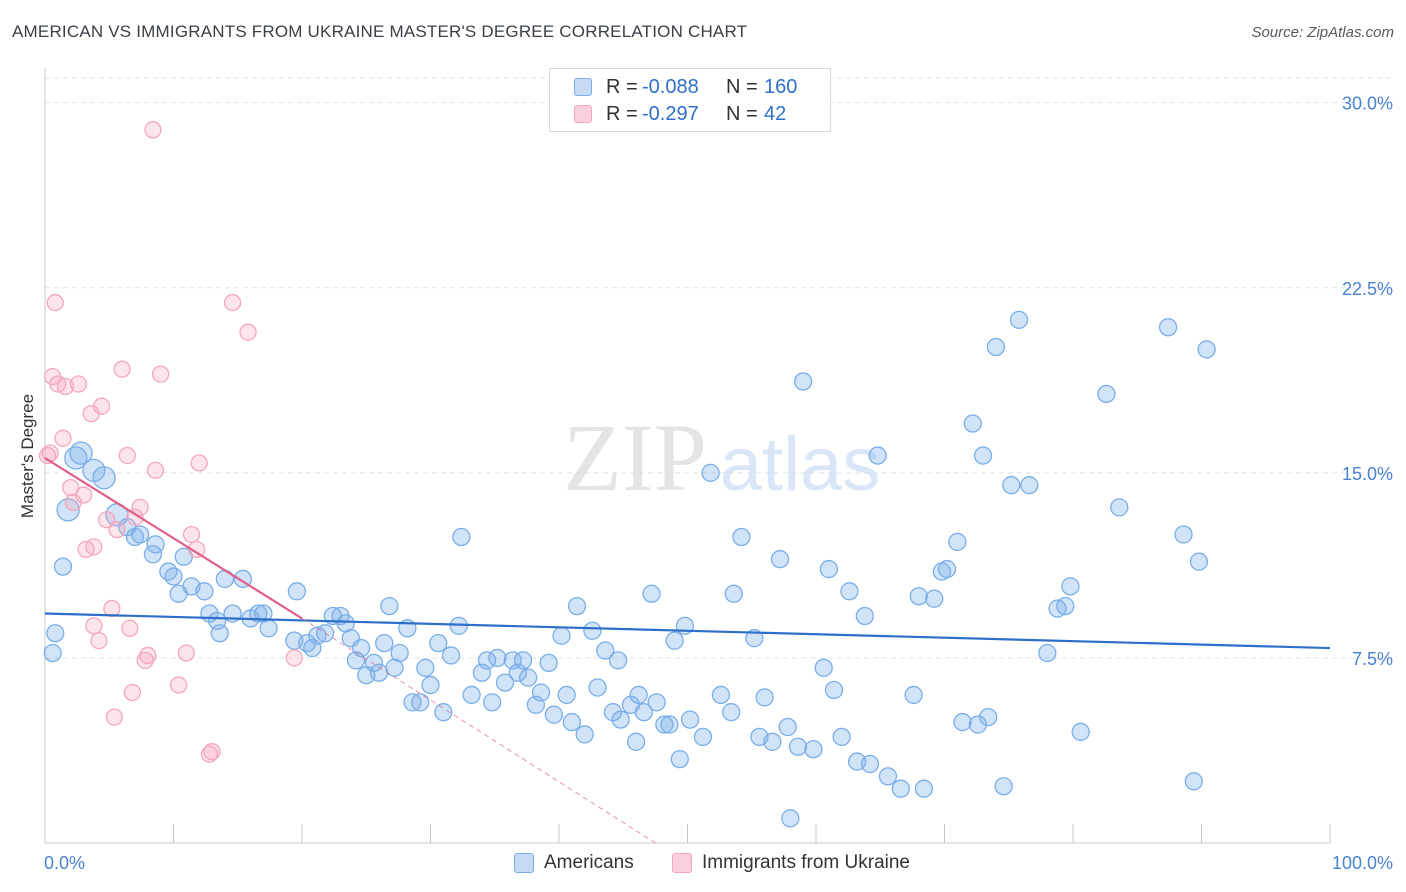 The height and width of the screenshot is (892, 1406). Describe the element at coordinates (27, 456) in the screenshot. I see `y-axis-label: Master's Degree` at that location.